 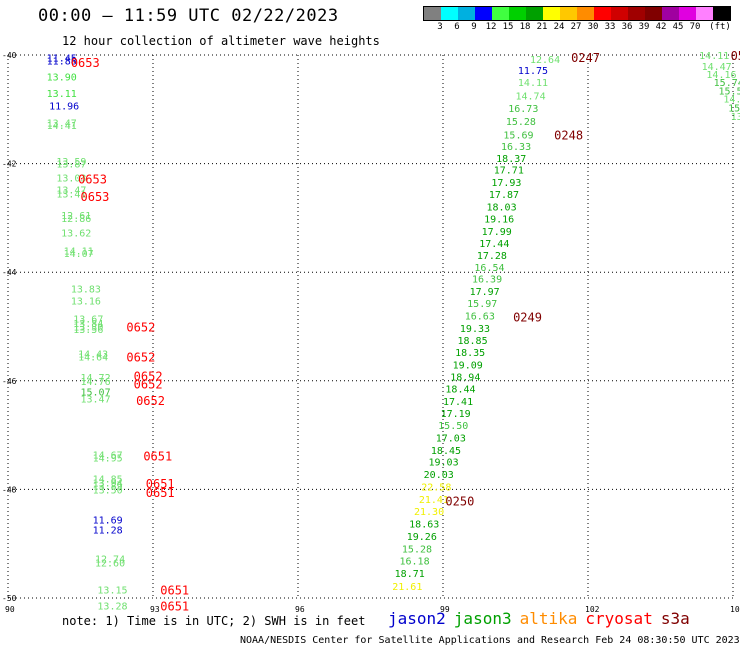 What do you see at coordinates (76, 216) in the screenshot?
I see `wave-height-value: 12.61` at bounding box center [76, 216].